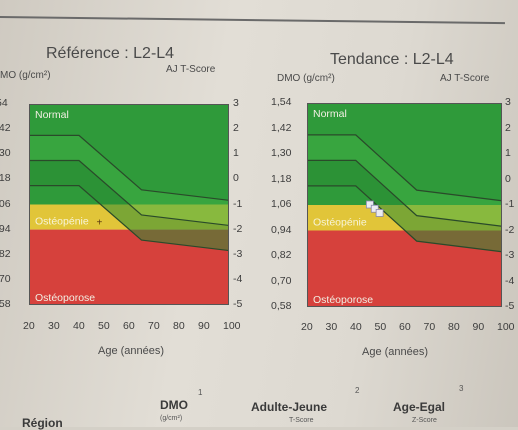 The width and height of the screenshot is (518, 430). I want to click on y-tick-label: 54, so click(4, 103).